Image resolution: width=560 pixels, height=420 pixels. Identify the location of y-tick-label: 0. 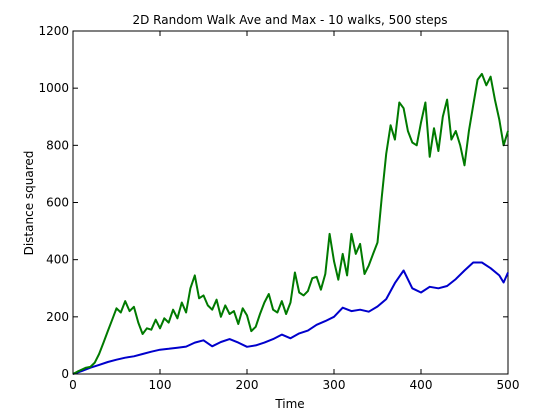
(65, 374).